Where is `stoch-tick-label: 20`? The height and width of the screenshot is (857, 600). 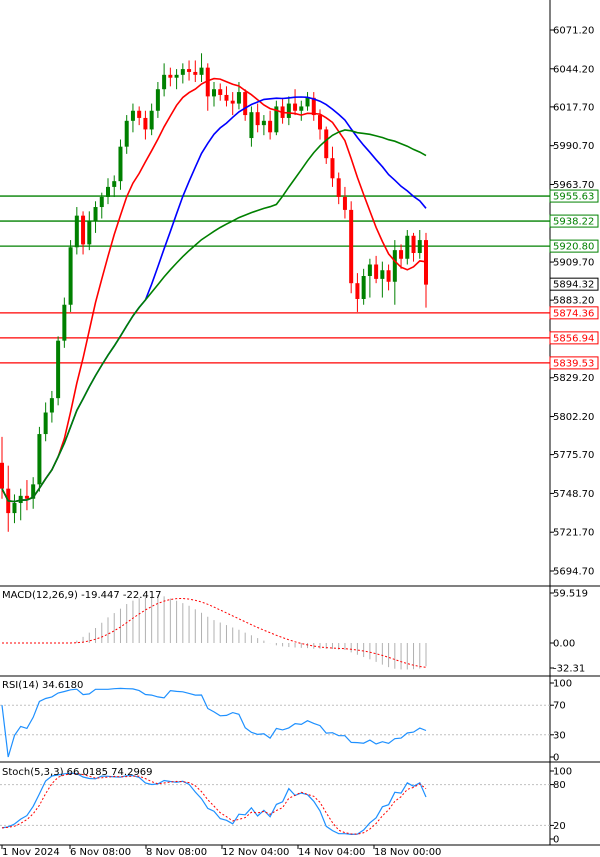 stoch-tick-label: 20 is located at coordinates (559, 826).